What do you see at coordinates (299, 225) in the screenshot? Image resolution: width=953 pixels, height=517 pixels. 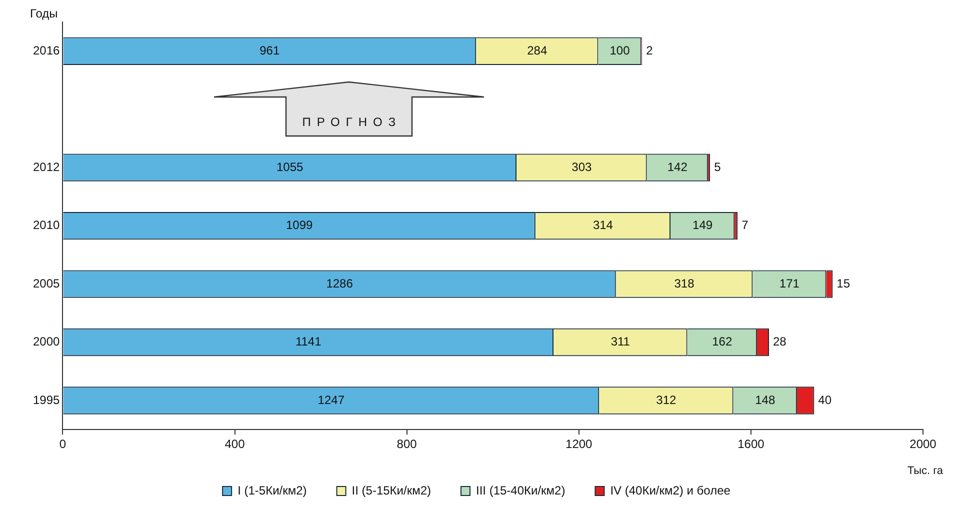 I see `data-label: 1099` at bounding box center [299, 225].